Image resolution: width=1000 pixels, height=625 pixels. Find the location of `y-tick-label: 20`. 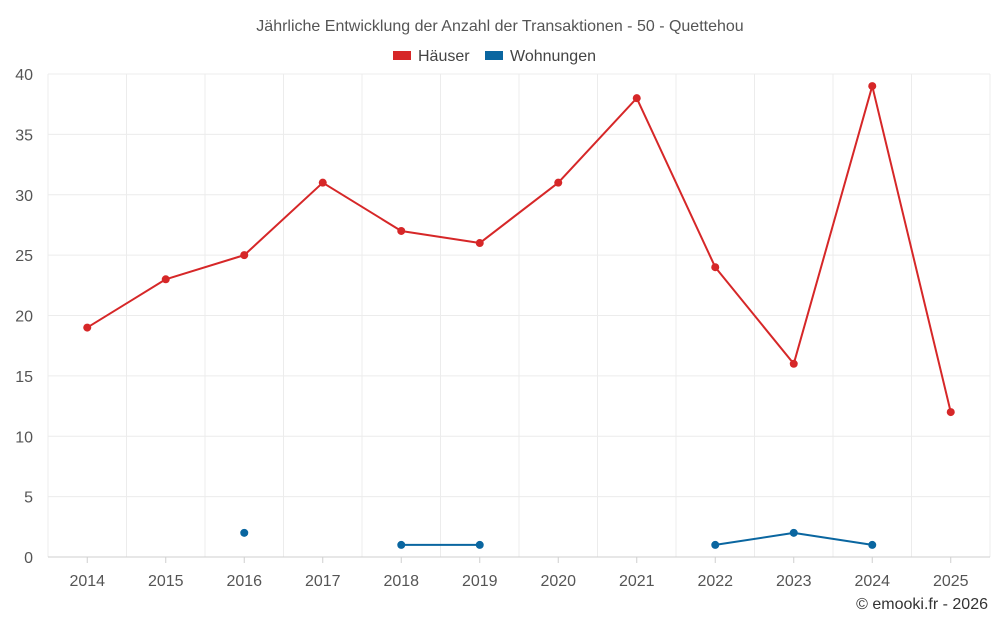

y-tick-label: 20 is located at coordinates (24, 317).